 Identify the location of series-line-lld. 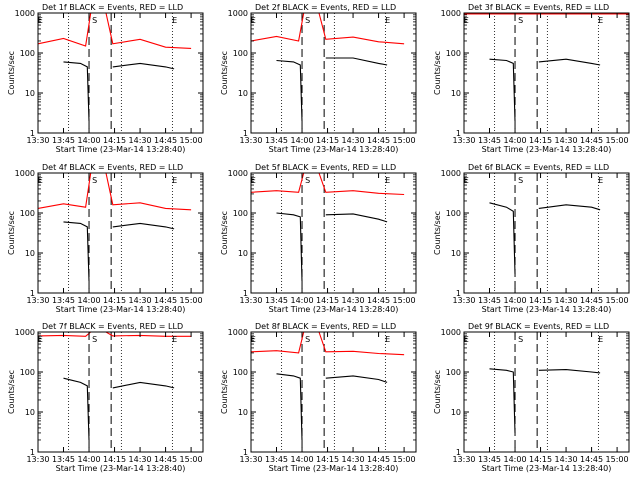
(114, 191).